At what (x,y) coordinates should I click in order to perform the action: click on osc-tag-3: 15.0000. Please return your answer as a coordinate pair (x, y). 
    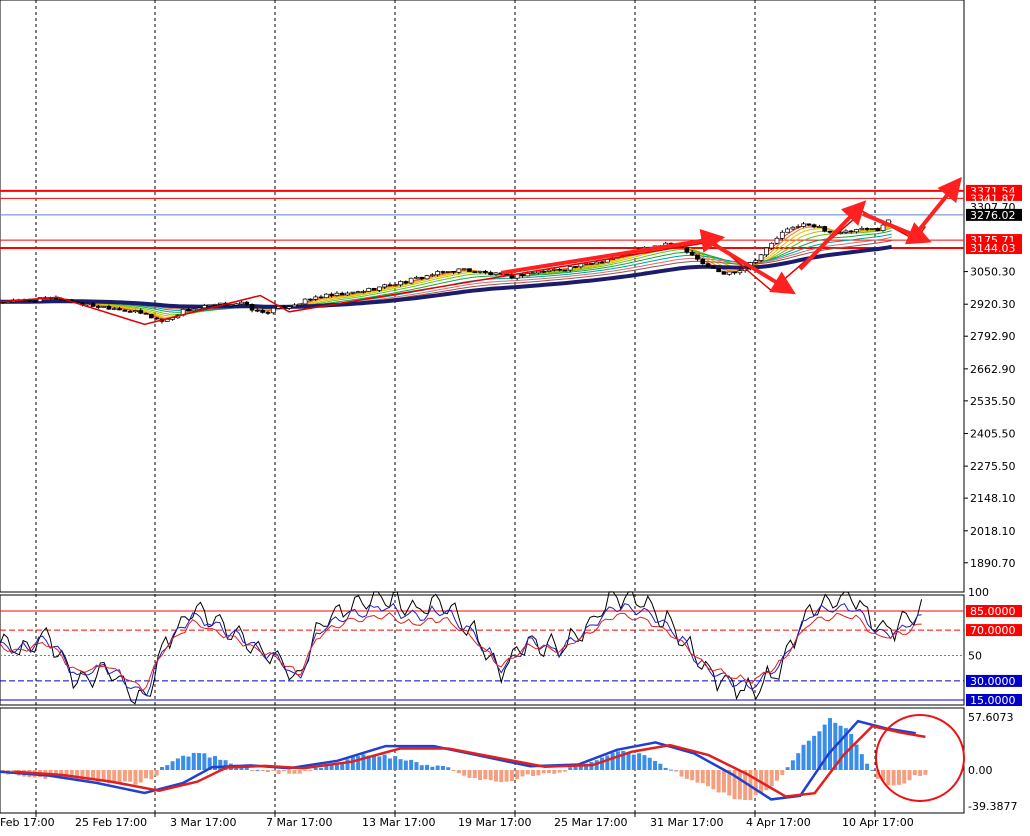
    Looking at the image, I should click on (993, 700).